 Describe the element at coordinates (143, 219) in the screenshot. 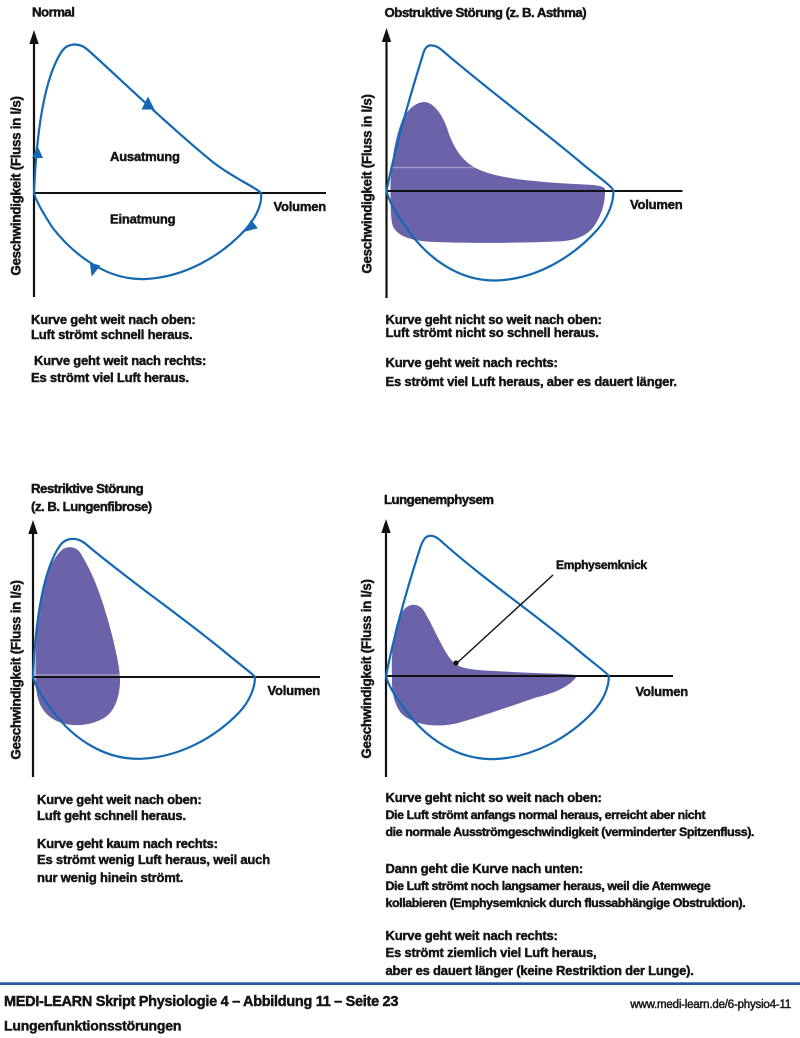

I see `svg-text: Einatmung` at that location.